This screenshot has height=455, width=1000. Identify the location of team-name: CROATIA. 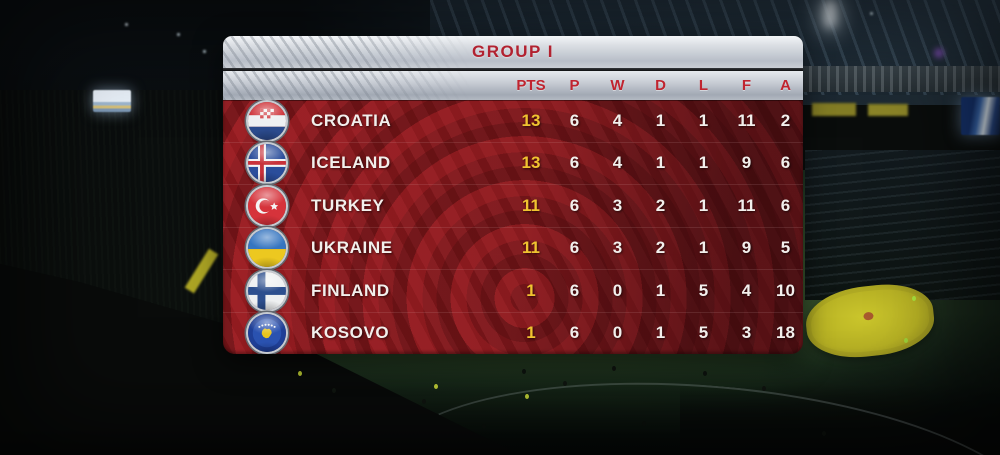
(351, 120).